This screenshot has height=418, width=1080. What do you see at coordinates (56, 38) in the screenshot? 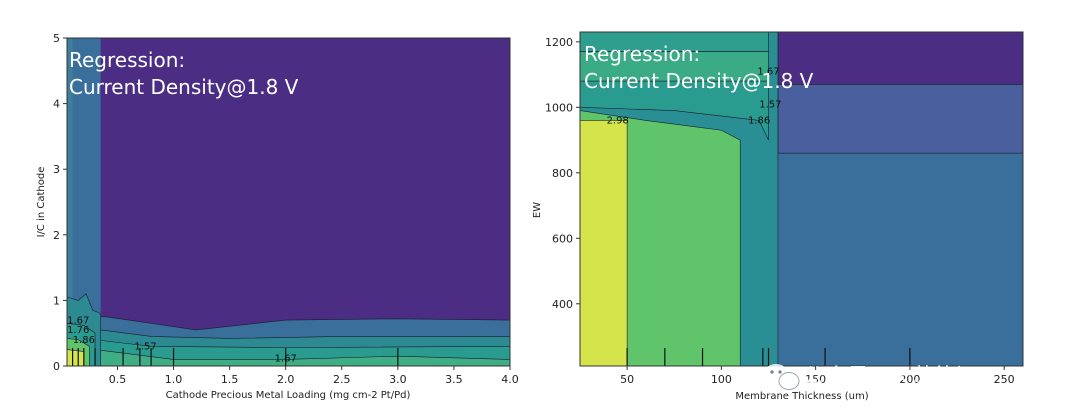
I see `y-tick-label: 5` at bounding box center [56, 38].